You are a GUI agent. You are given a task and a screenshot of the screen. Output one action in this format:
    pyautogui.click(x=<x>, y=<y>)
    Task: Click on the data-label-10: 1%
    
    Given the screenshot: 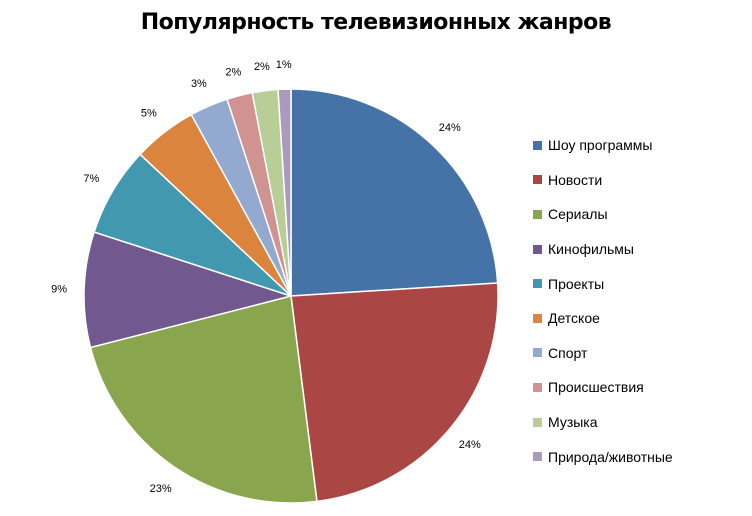 What is the action you would take?
    pyautogui.click(x=284, y=65)
    